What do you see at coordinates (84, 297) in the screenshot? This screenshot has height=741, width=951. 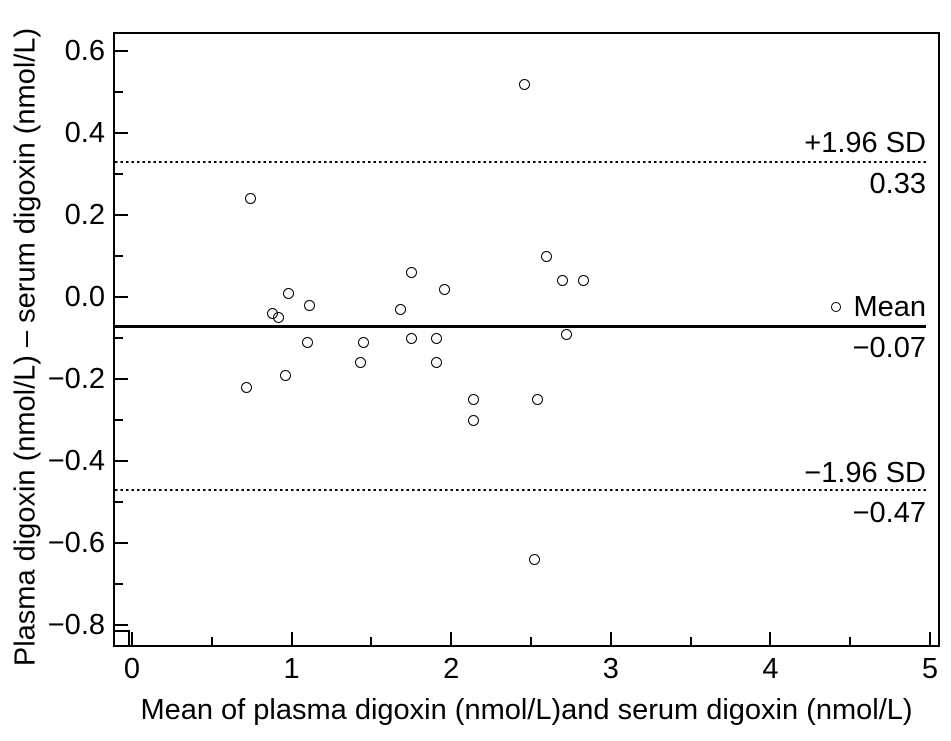 I see `y-tick-label: 0.0` at bounding box center [84, 297].